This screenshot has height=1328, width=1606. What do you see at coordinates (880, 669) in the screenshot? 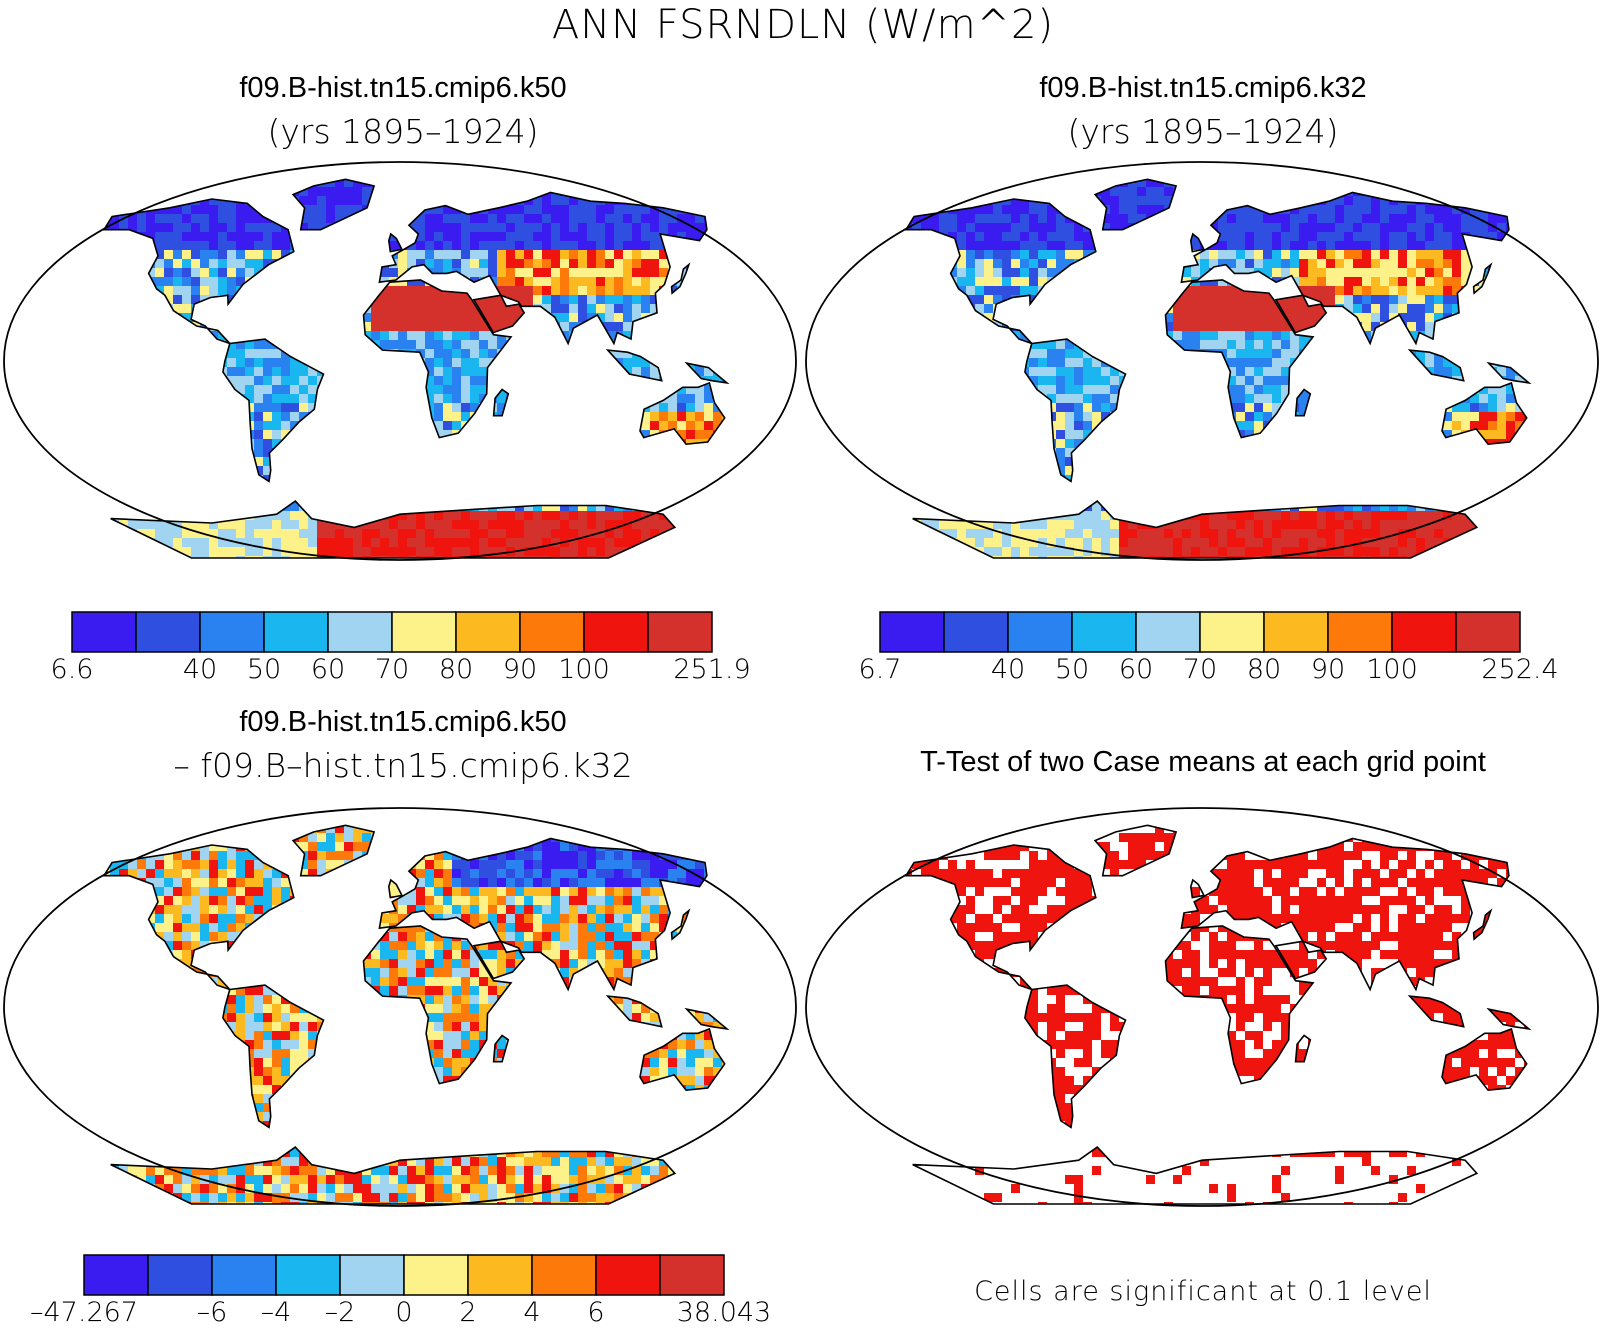
I see `colorbar-tick-label: 6.7` at bounding box center [880, 669].